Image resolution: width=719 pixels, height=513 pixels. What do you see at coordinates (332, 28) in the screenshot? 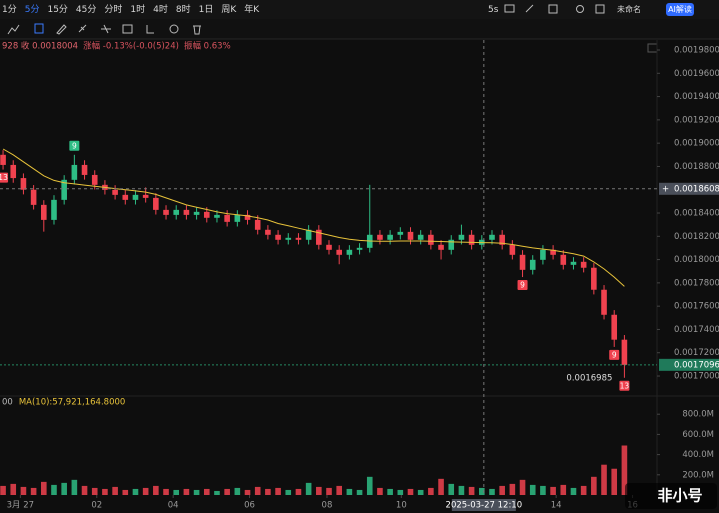
I see `tool-icons` at bounding box center [332, 28].